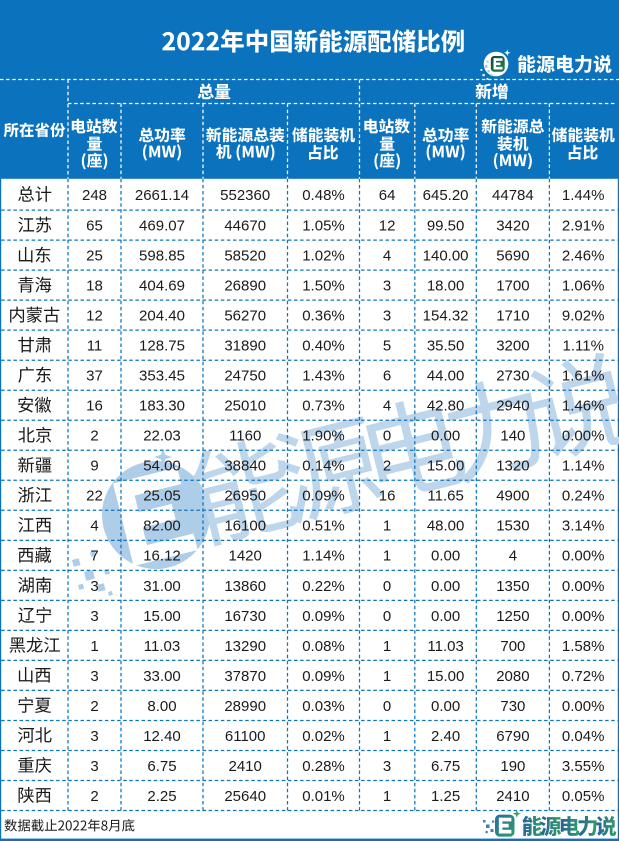 This screenshot has height=841, width=619. I want to click on svg-text: 24750, so click(245, 376).